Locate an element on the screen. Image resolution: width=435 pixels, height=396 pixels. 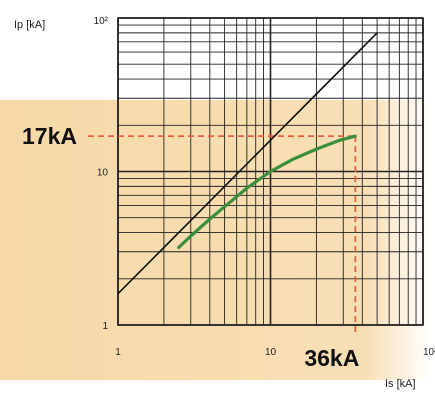
annotation-36ka: 36kA is located at coordinates (331, 358).